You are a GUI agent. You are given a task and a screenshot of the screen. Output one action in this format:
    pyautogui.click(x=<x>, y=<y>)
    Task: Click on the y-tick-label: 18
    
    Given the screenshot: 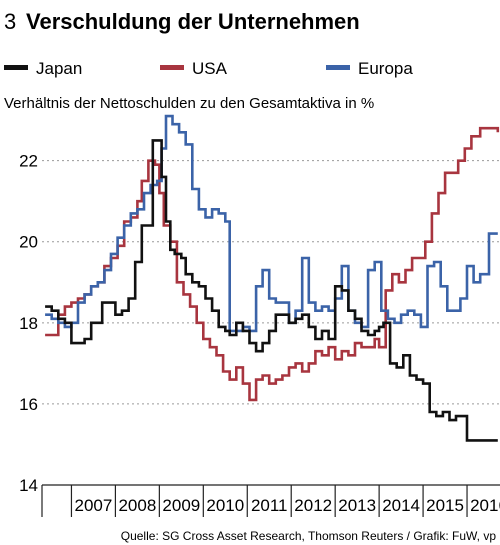 What is the action you would take?
    pyautogui.click(x=28, y=323)
    